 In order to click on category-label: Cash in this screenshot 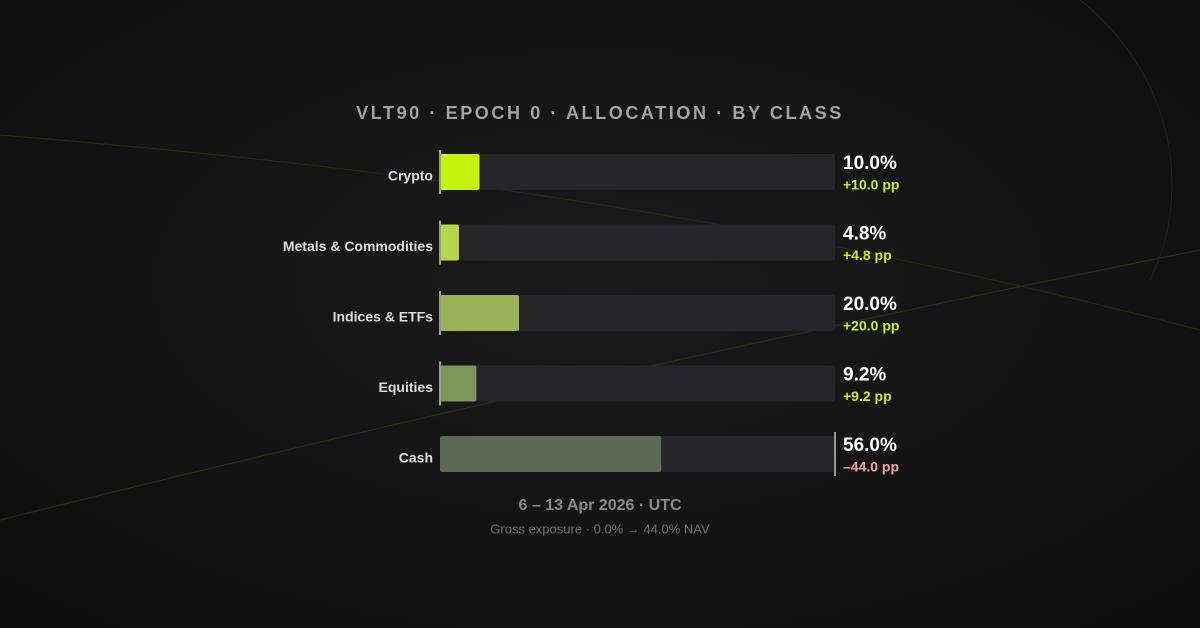, I will do `click(416, 458)`.